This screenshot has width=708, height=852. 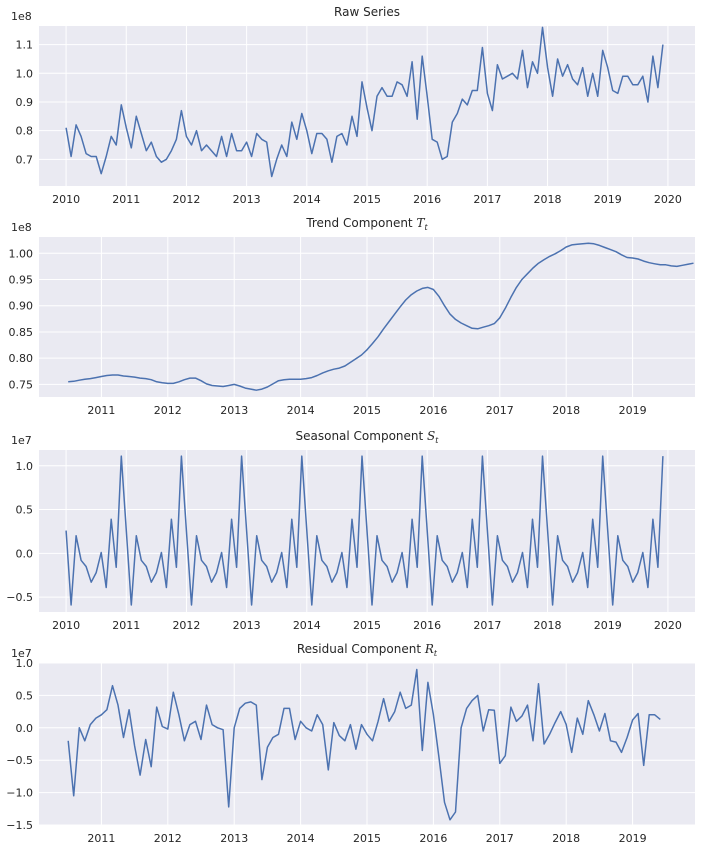 What do you see at coordinates (25, 102) in the screenshot?
I see `y-tick-label: 0.9` at bounding box center [25, 102].